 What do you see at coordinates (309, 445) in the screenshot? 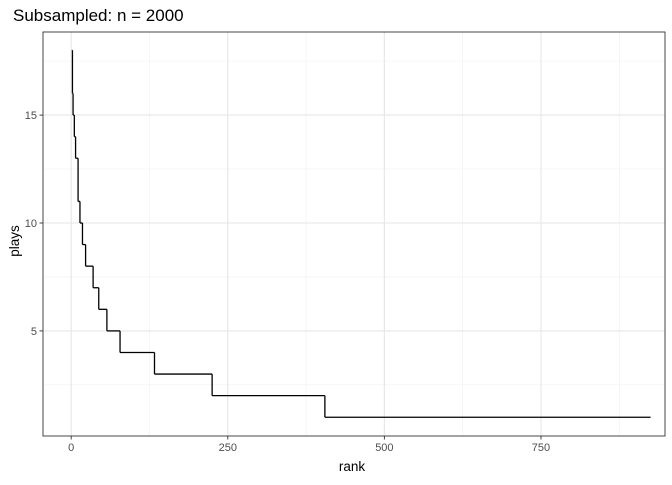
I see `x-axis: 0 250 500 750` at bounding box center [309, 445].